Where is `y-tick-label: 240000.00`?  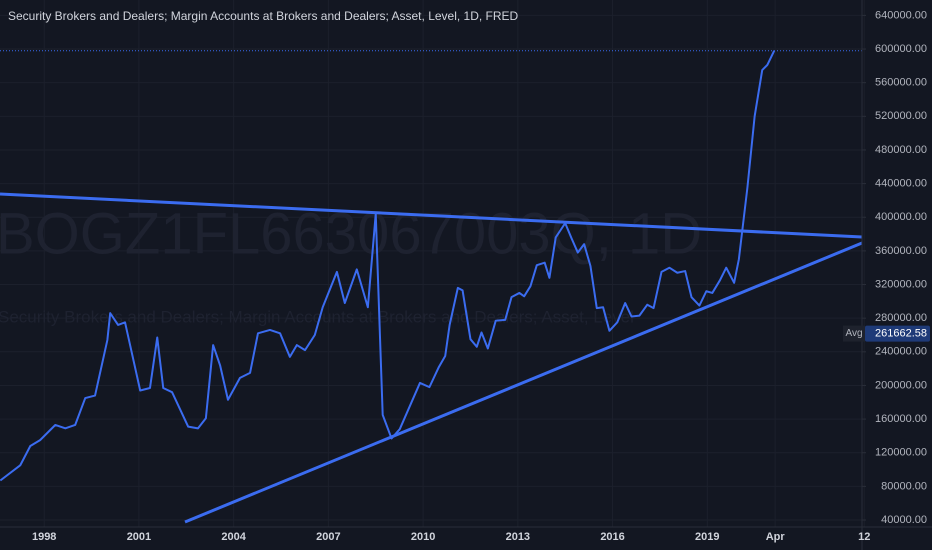
y-tick-label: 240000.00 is located at coordinates (901, 352).